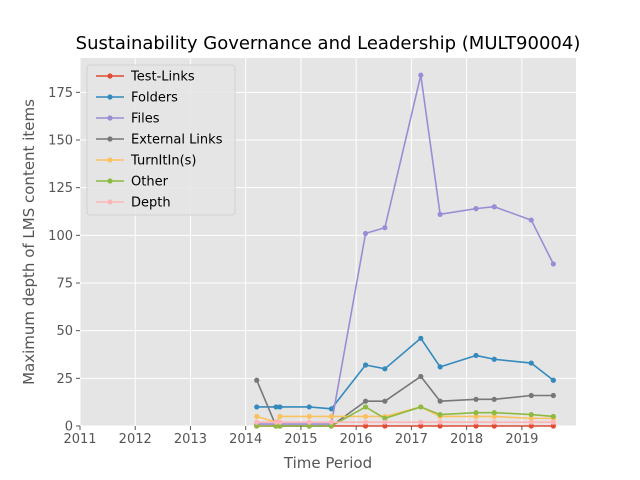 This screenshot has width=640, height=480. I want to click on x-tick-label: 2013, so click(190, 439).